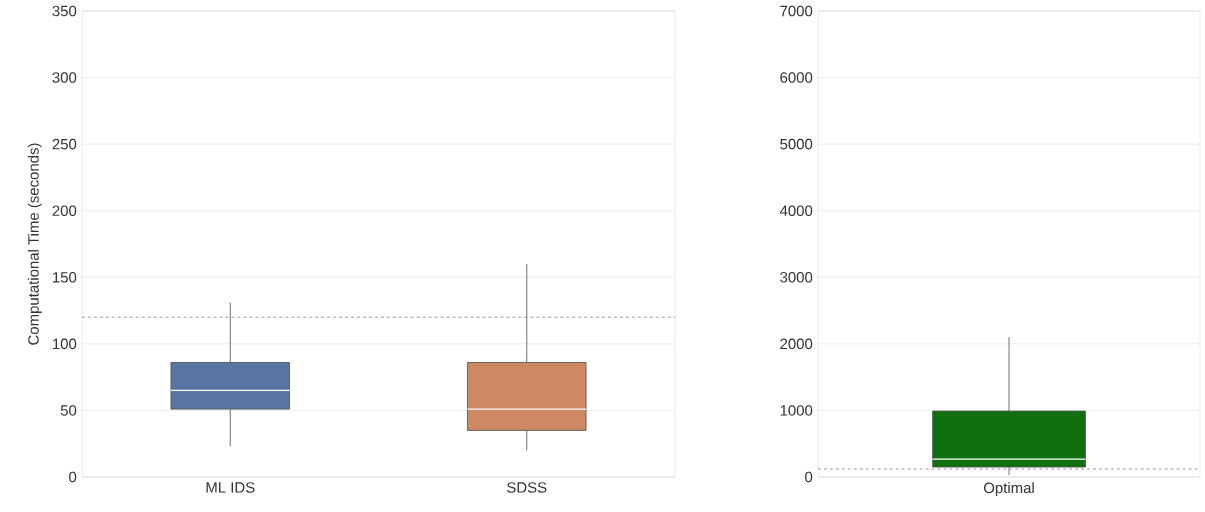 Image resolution: width=1205 pixels, height=512 pixels. I want to click on y-tick-label: 6000, so click(796, 77).